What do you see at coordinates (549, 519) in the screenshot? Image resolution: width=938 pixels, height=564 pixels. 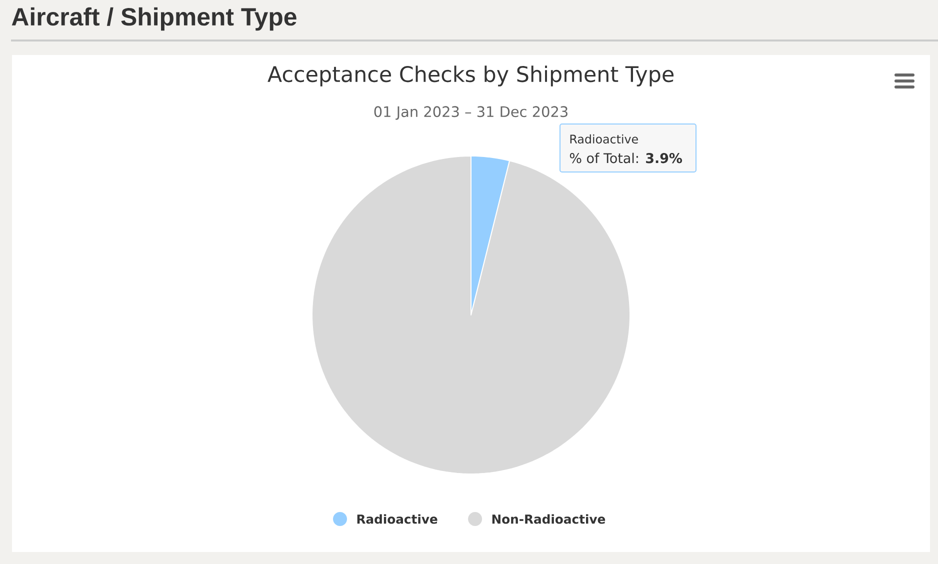 I see `legend-label: Non-Radioactive` at bounding box center [549, 519].